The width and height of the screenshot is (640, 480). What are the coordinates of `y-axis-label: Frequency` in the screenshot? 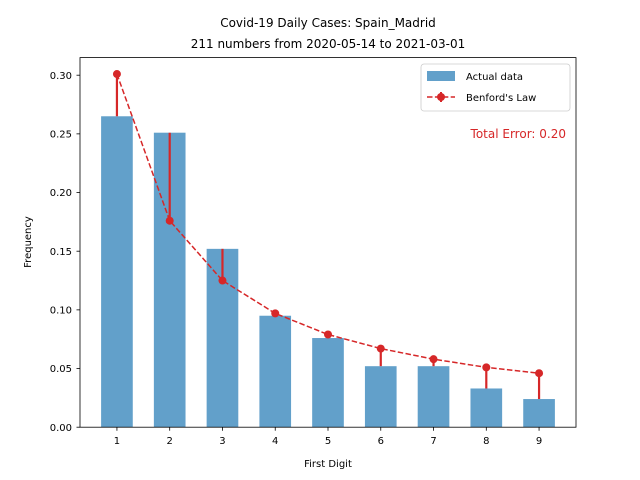 It's located at (28, 242).